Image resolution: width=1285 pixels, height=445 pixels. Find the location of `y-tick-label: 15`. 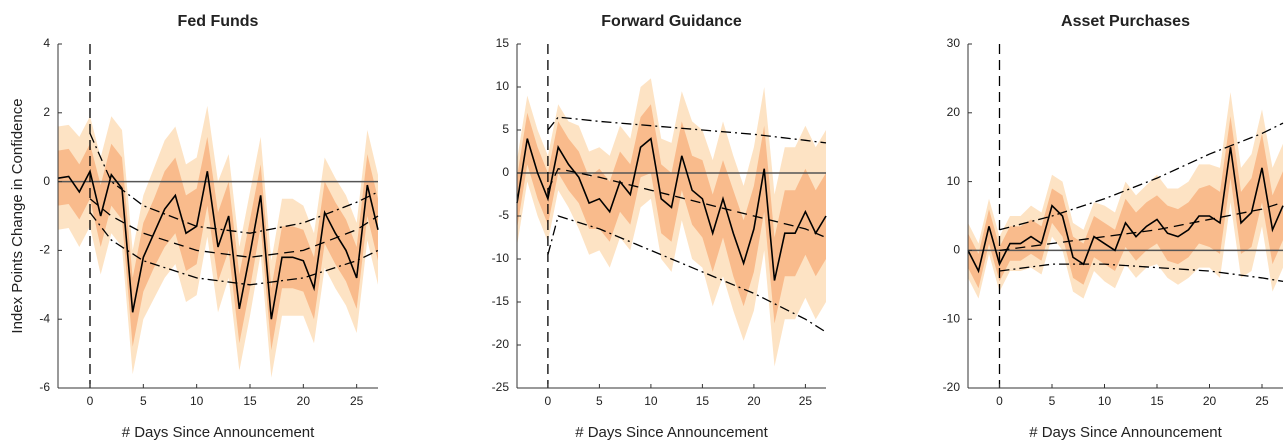

y-tick-label: 15 is located at coordinates (503, 43).